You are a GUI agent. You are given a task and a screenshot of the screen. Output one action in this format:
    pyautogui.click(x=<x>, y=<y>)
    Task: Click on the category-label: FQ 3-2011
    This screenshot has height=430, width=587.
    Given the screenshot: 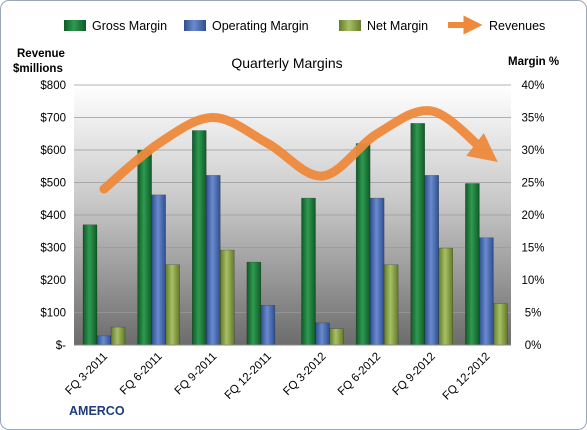 What is the action you would take?
    pyautogui.click(x=86, y=374)
    